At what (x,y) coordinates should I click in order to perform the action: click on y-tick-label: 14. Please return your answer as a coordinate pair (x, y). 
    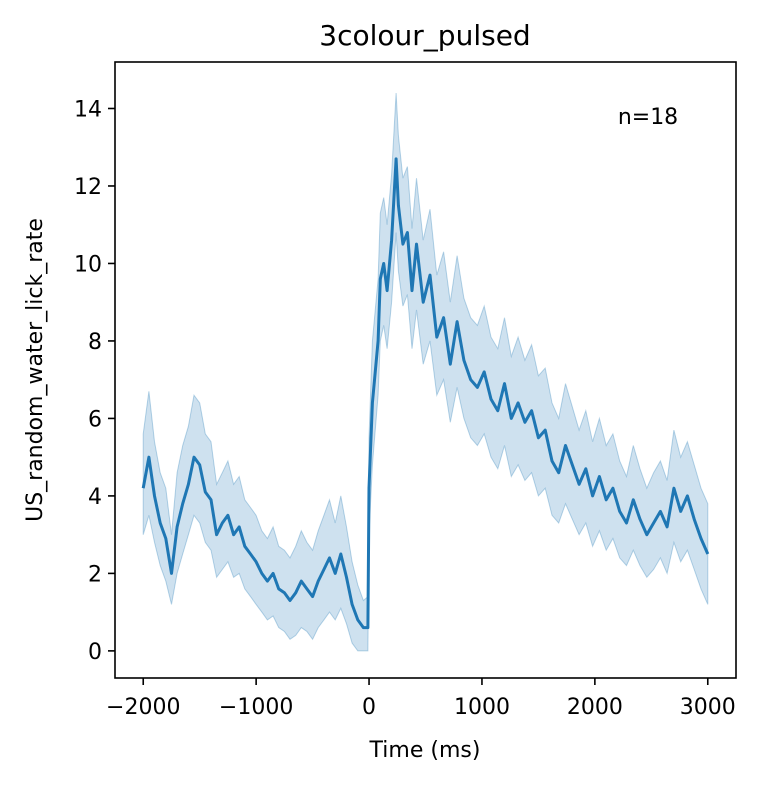
    Looking at the image, I should click on (88, 109).